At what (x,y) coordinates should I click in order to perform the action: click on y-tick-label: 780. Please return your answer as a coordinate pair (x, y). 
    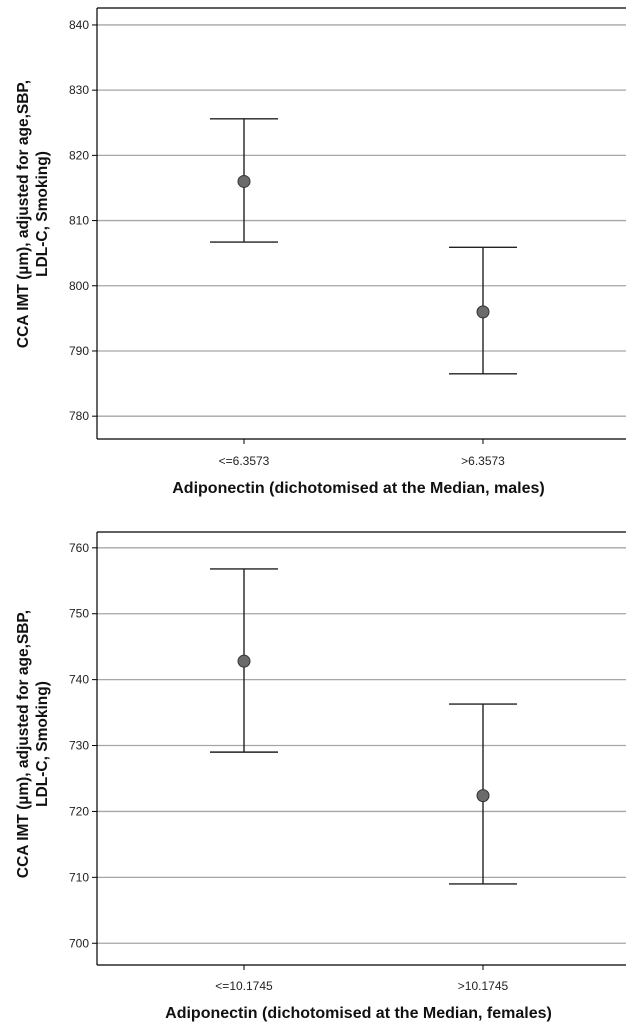
    Looking at the image, I should click on (79, 416).